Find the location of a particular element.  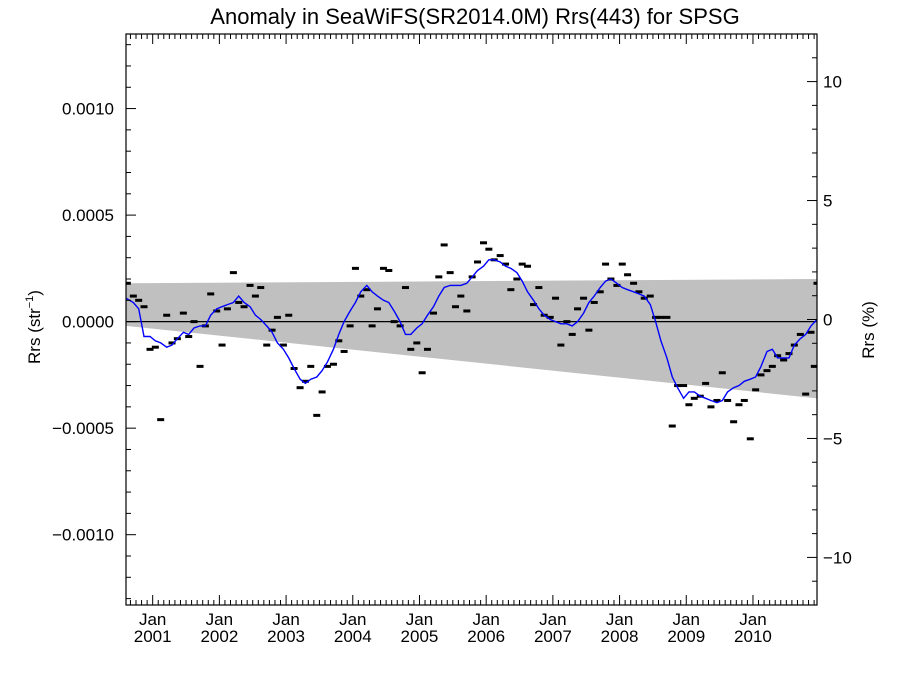

y-tick-label: −0.0005 is located at coordinates (83, 428).